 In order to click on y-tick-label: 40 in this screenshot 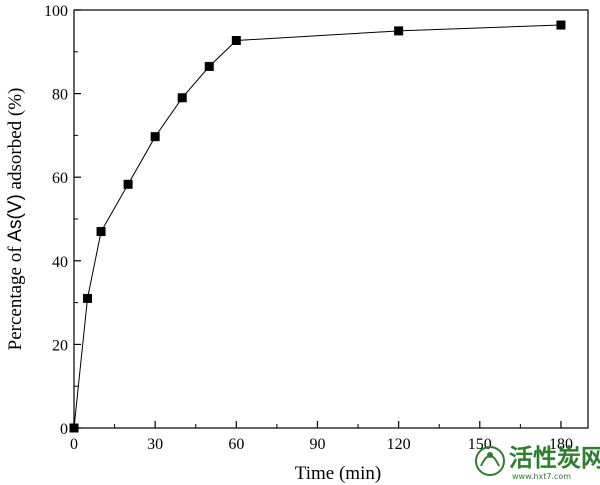, I will do `click(60, 262)`.